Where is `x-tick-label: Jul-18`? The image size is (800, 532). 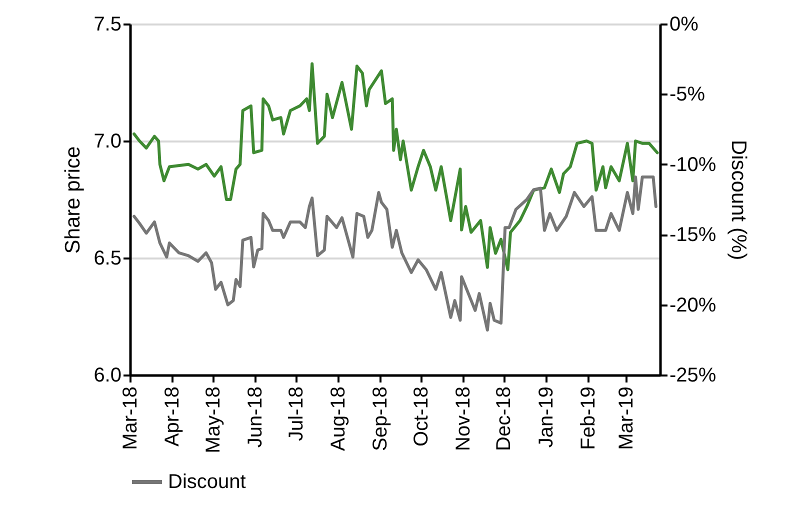
x-tick-label: Jul-18 is located at coordinates (296, 413).